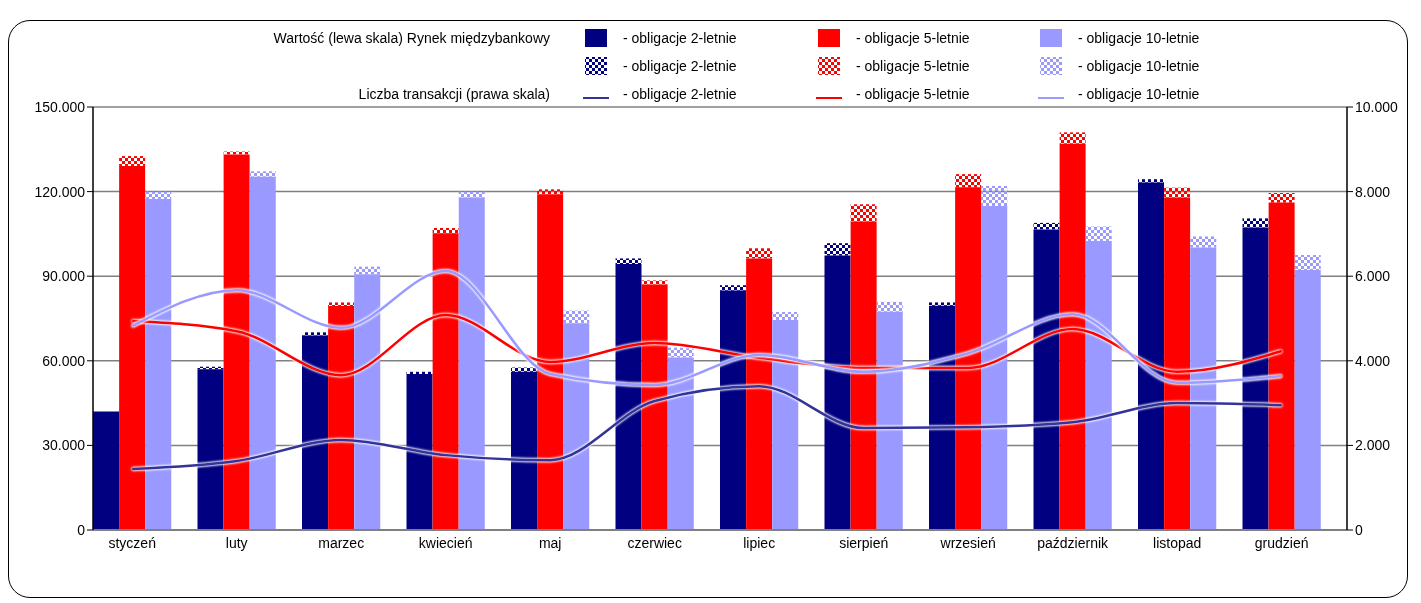 The width and height of the screenshot is (1421, 603). I want to click on y-tick-label: 150.000, so click(60, 106).